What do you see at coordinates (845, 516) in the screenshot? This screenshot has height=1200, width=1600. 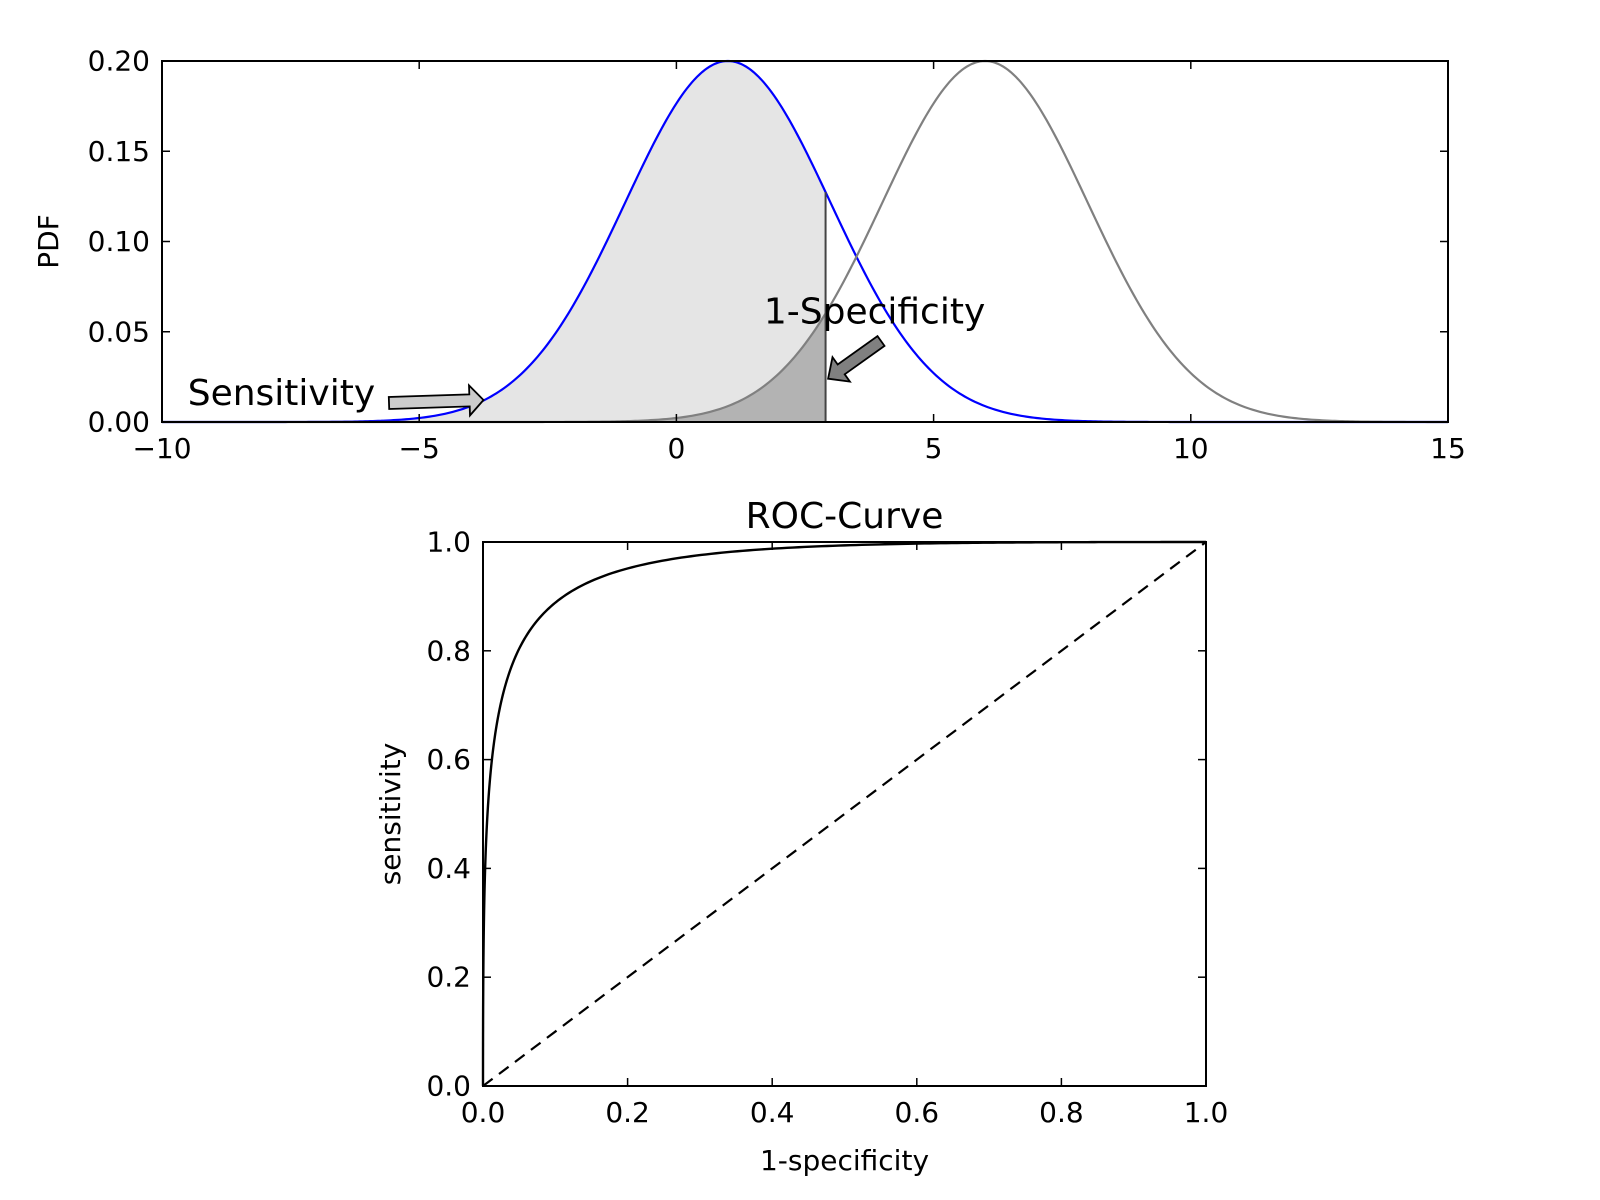 I see `roc-title: ROC-Curve` at bounding box center [845, 516].